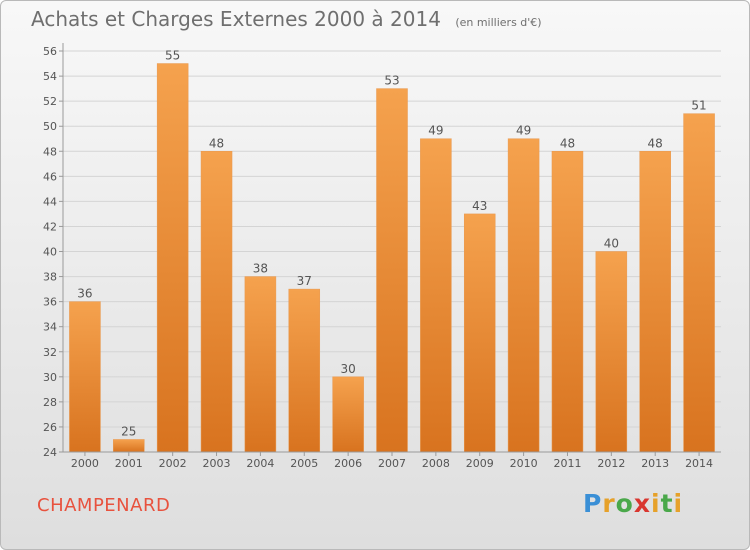 This screenshot has width=750, height=550. What do you see at coordinates (50, 377) in the screenshot?
I see `y-tick-label: 30` at bounding box center [50, 377].